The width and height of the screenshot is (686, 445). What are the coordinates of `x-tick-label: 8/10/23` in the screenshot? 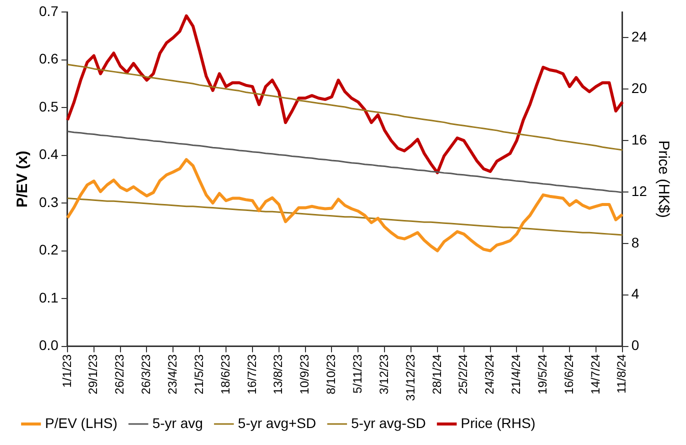 It's located at (331, 374).